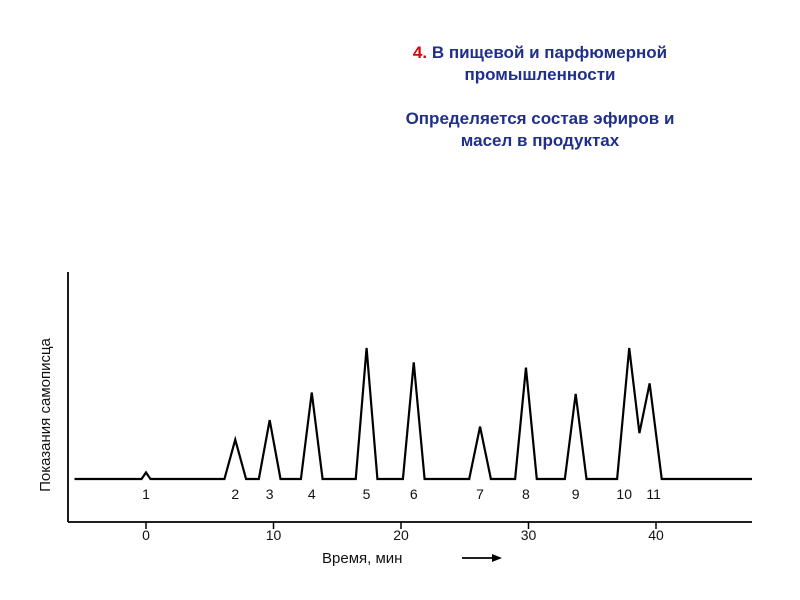 This screenshot has height=600, width=800. I want to click on x-axis-label: Время, мин, so click(362, 558).